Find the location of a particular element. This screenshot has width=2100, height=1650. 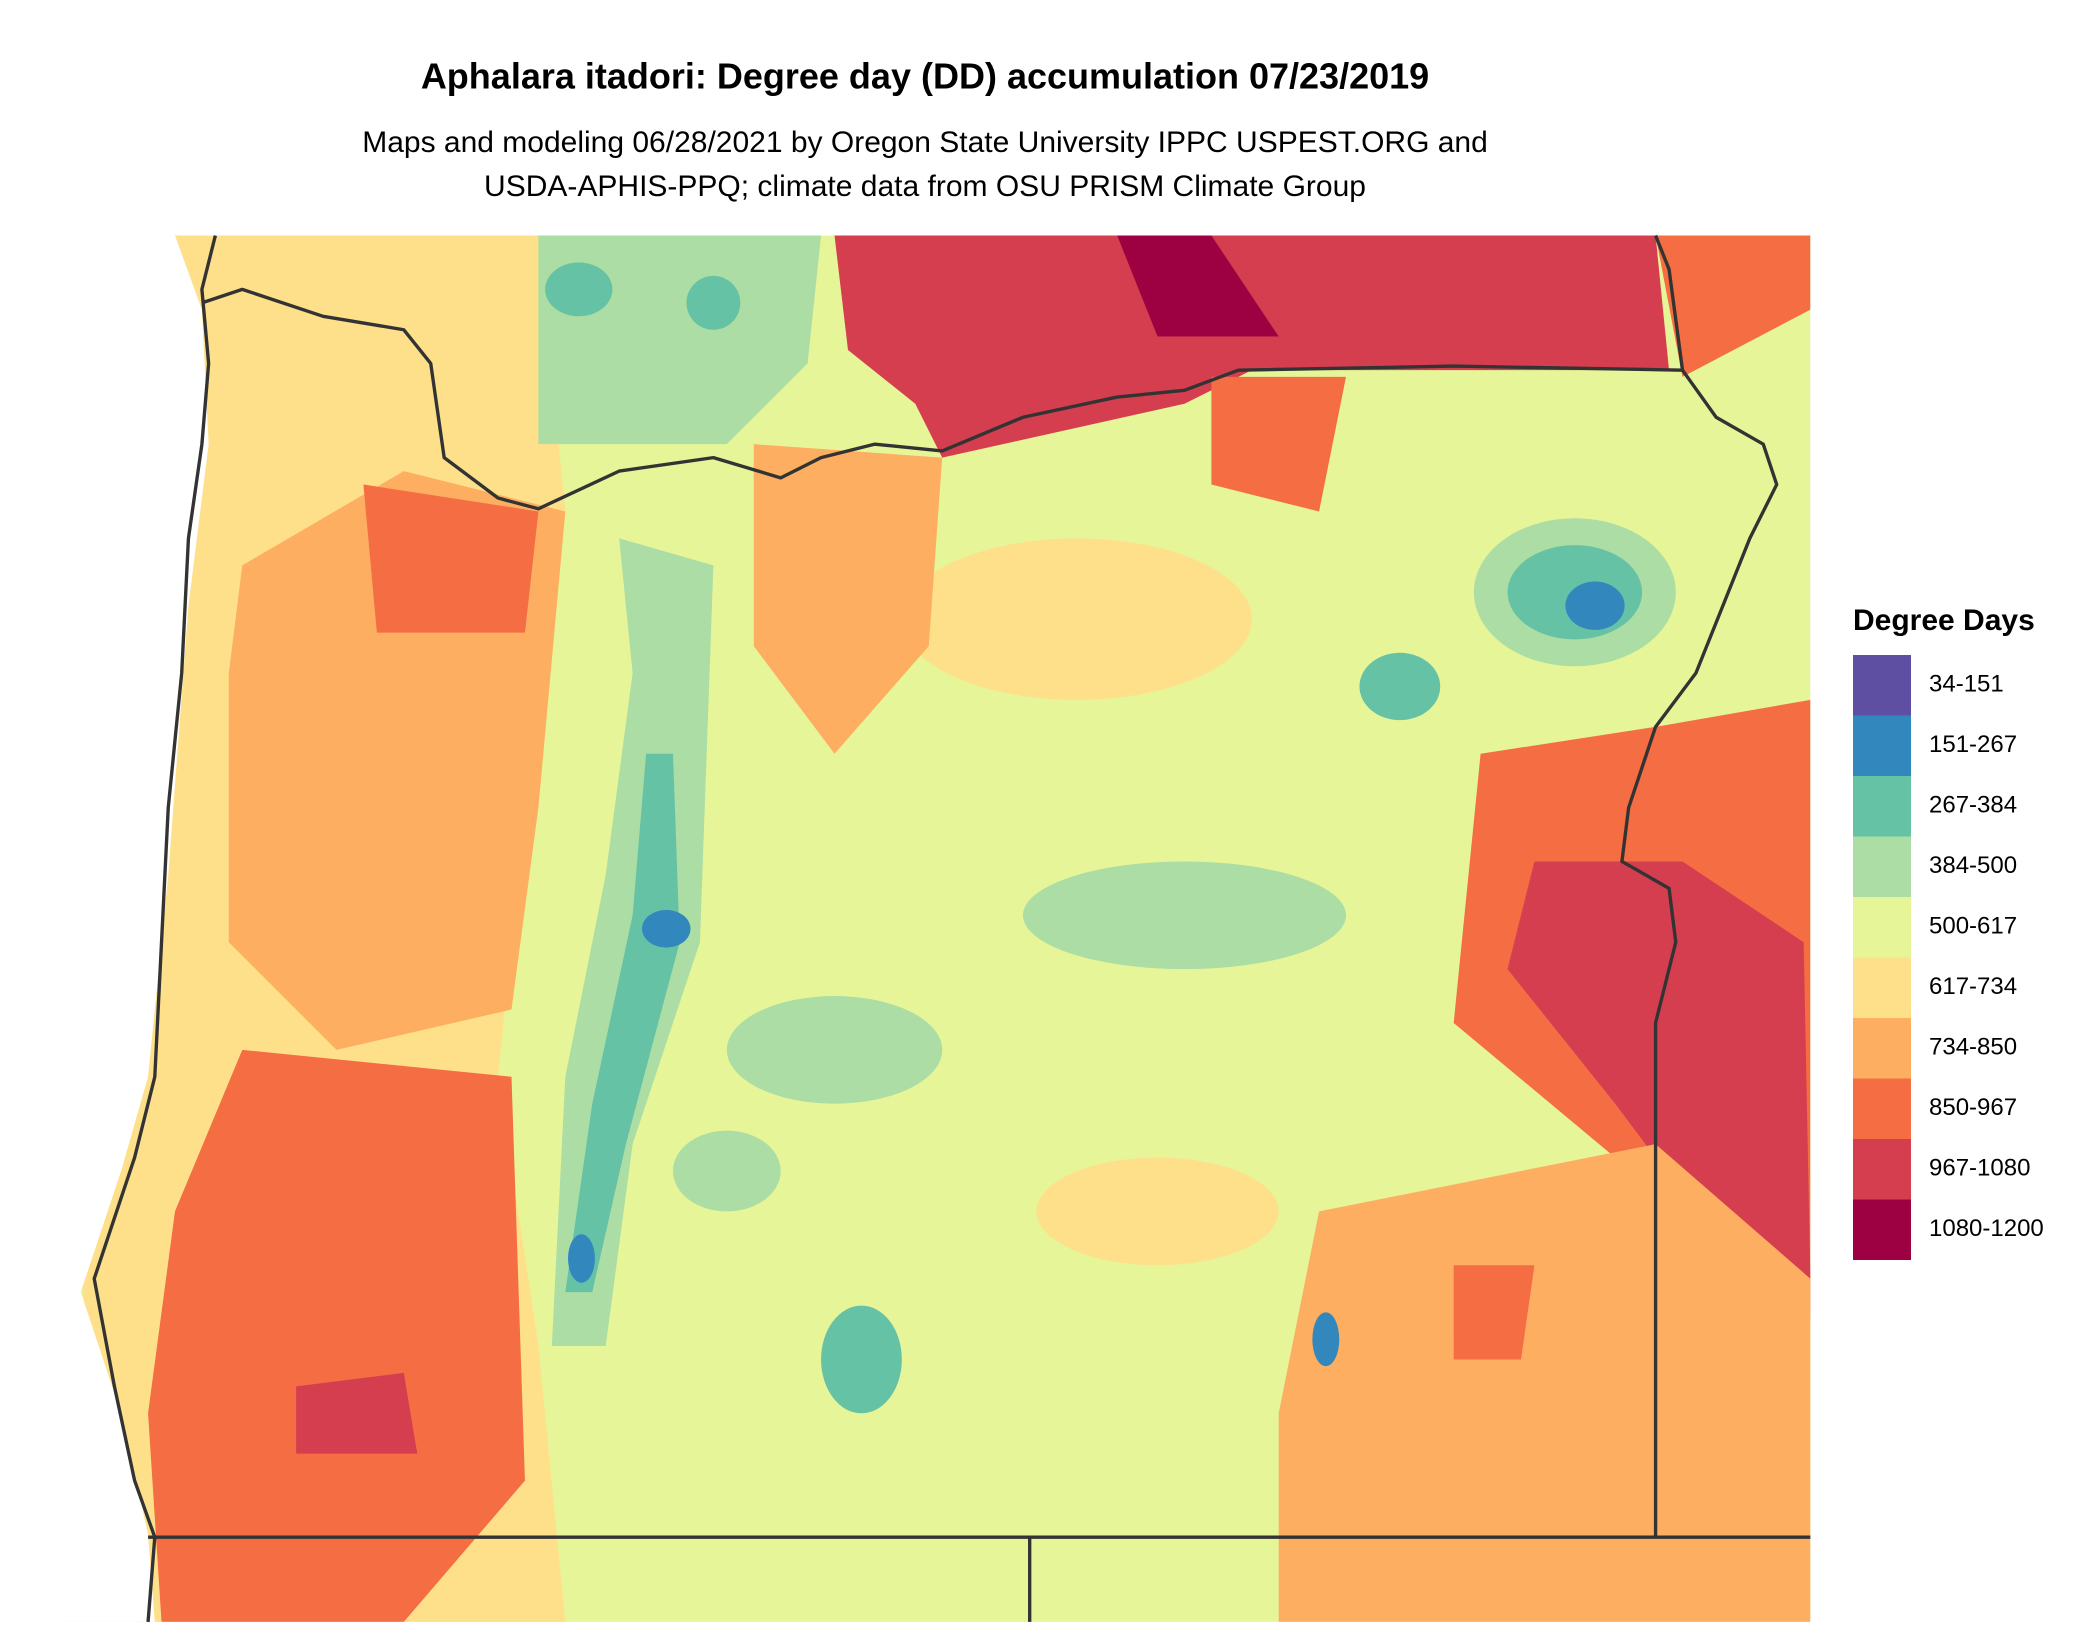

hottest-zone is located at coordinates (1198, 286).